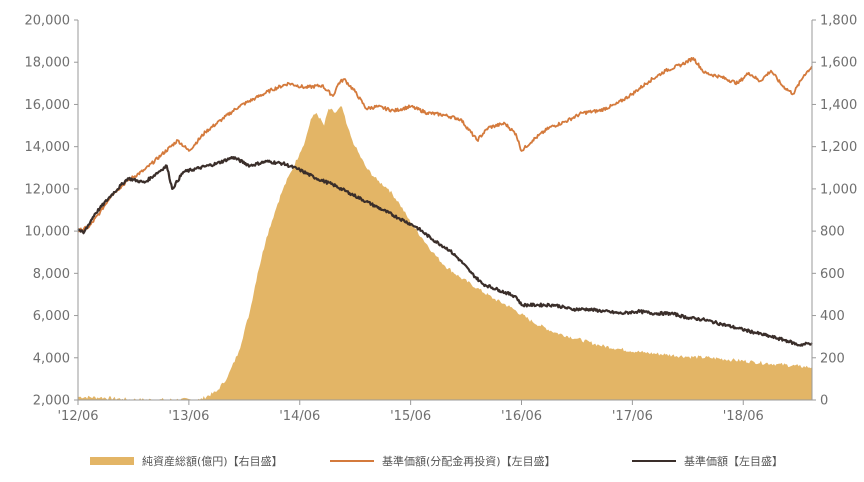 The width and height of the screenshot is (864, 482). What do you see at coordinates (838, 147) in the screenshot?
I see `right-tick-label: 1,200` at bounding box center [838, 147].